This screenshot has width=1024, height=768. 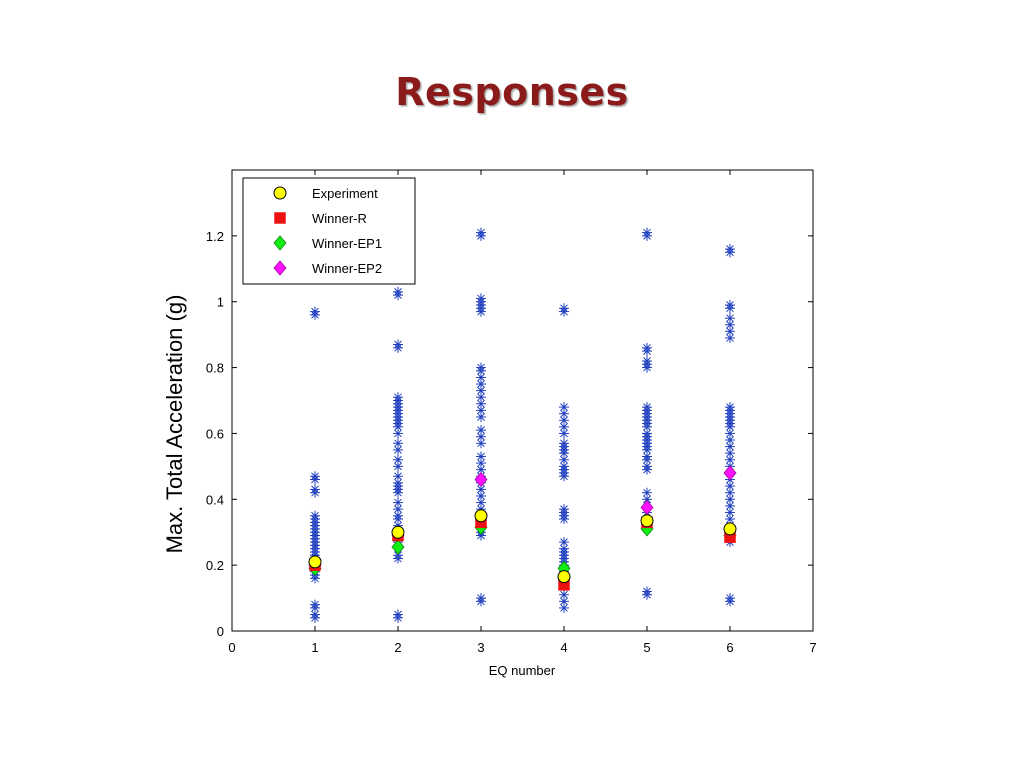 I want to click on y-tick-label: 0.4, so click(x=215, y=499).